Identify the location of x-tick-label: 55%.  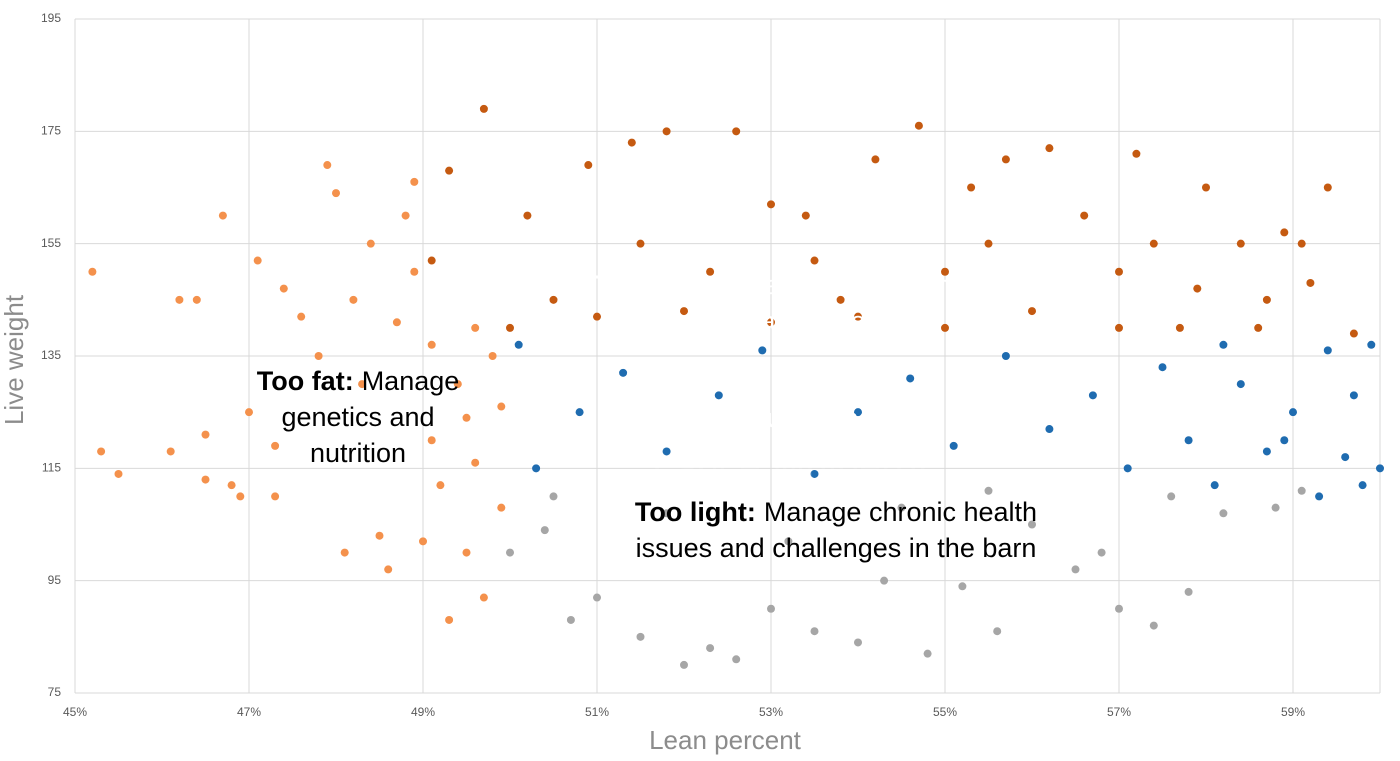
(945, 712).